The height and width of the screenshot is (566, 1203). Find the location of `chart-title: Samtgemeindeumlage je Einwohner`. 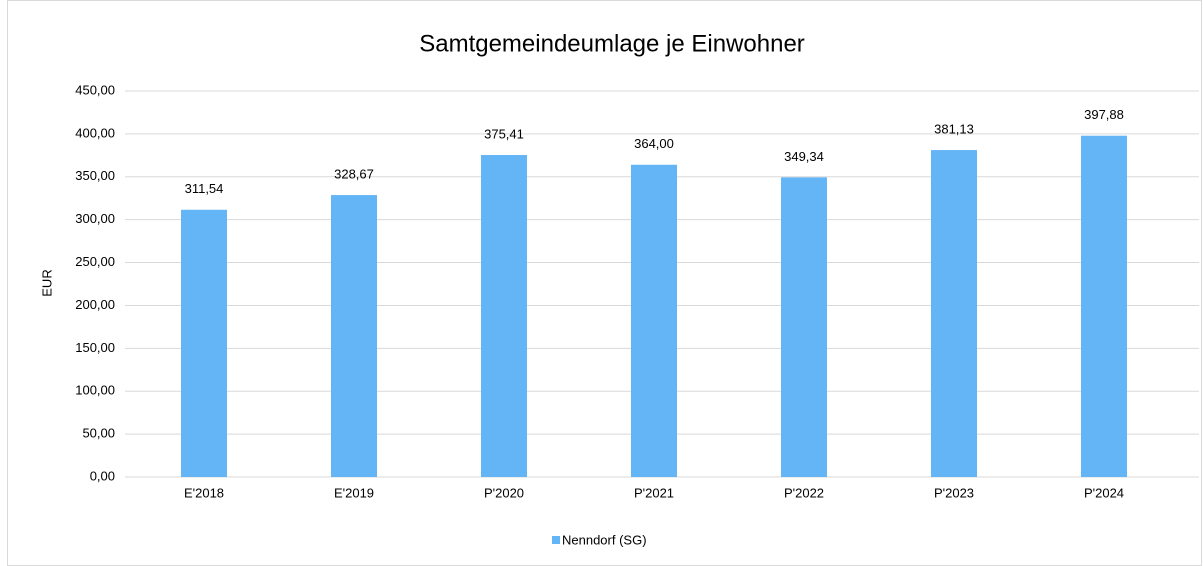

chart-title: Samtgemeindeumlage je Einwohner is located at coordinates (612, 43).